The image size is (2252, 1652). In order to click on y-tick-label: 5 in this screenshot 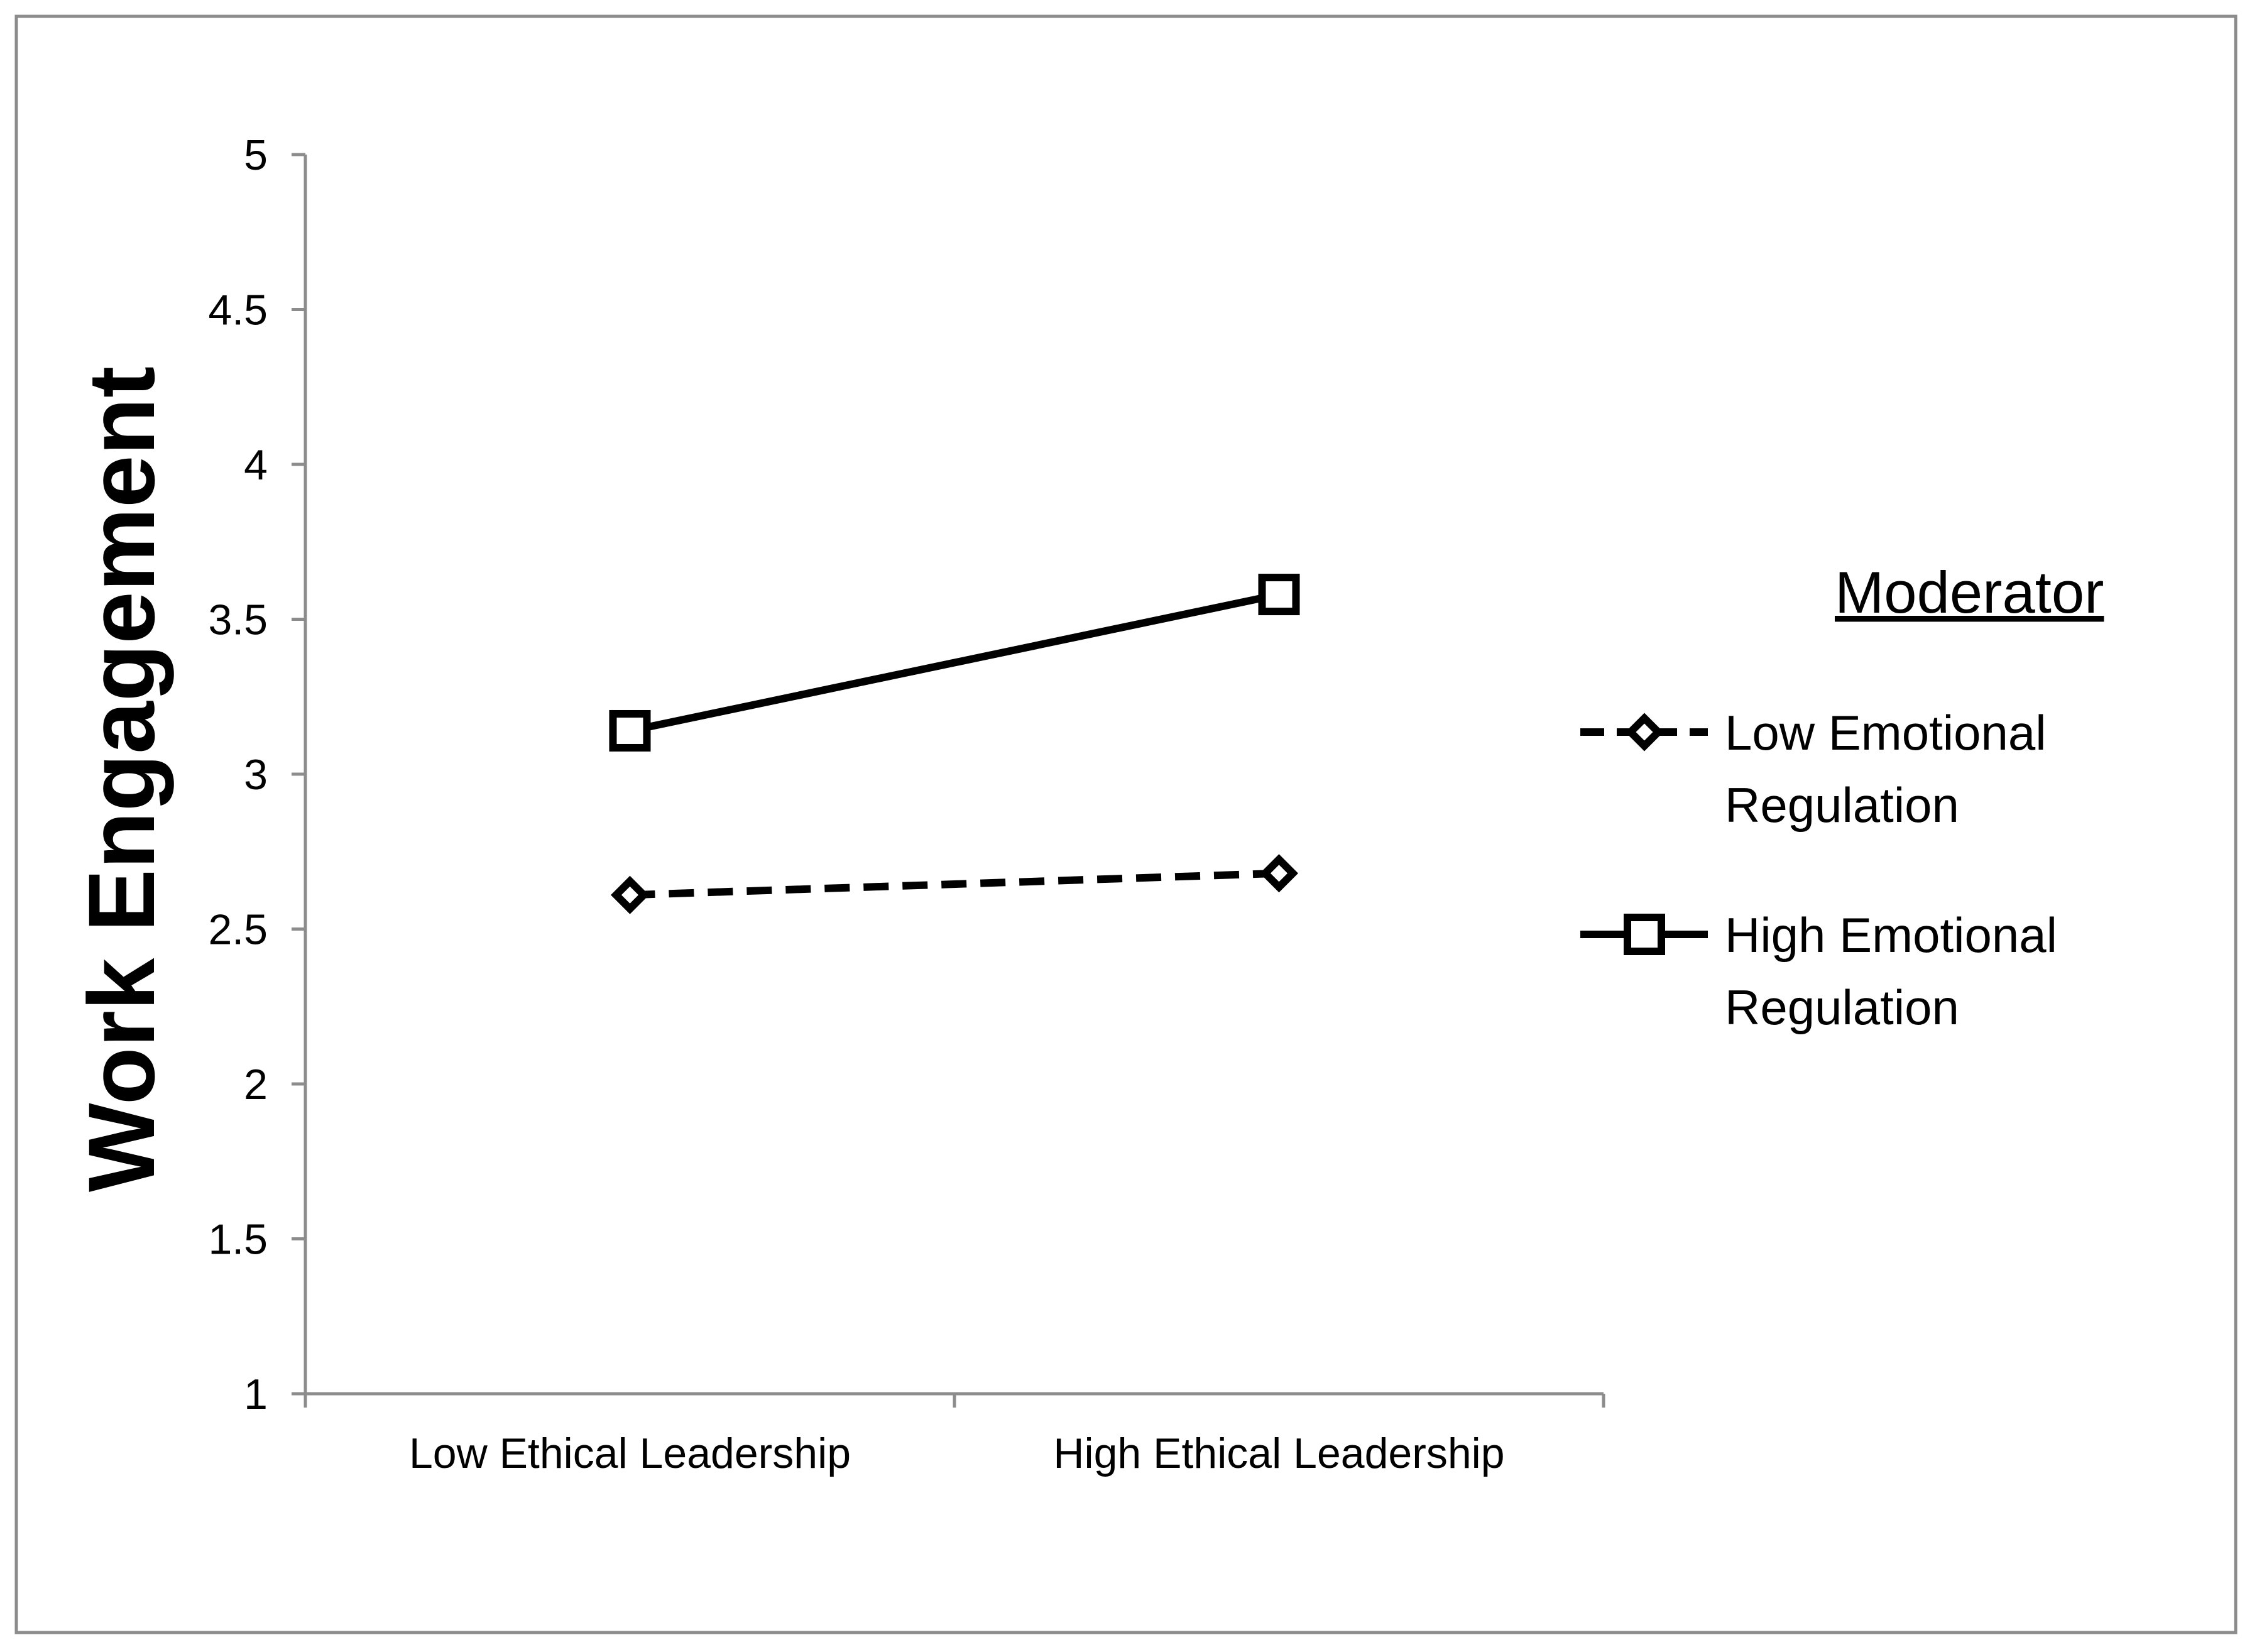, I will do `click(256, 155)`.